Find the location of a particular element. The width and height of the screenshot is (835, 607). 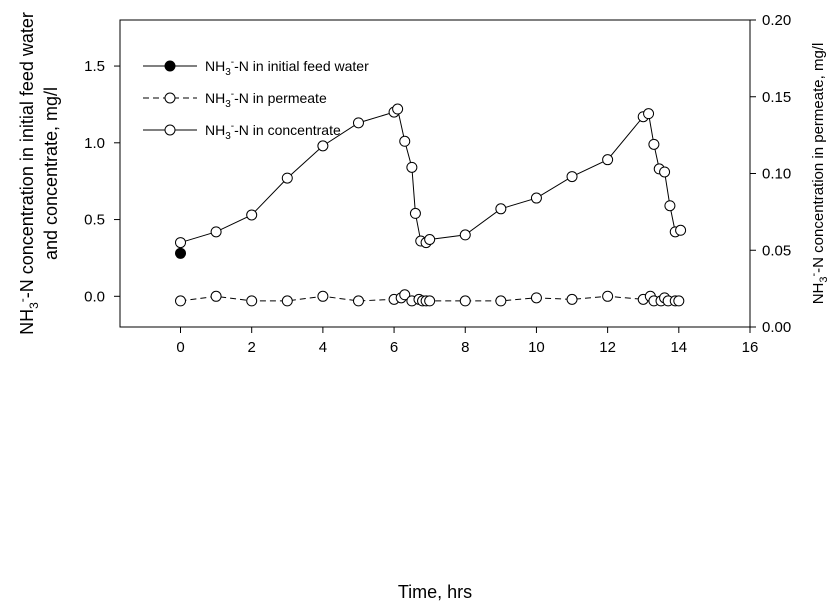

x-tick-label: 16 is located at coordinates (750, 347).